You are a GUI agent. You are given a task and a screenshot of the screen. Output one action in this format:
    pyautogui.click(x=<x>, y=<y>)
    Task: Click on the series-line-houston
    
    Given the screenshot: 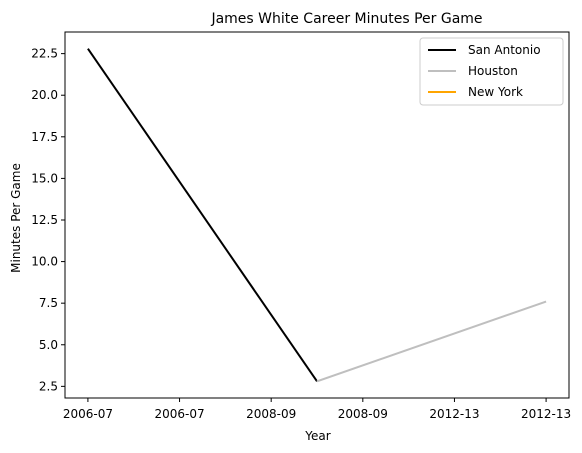 What is the action you would take?
    pyautogui.click(x=431, y=341)
    